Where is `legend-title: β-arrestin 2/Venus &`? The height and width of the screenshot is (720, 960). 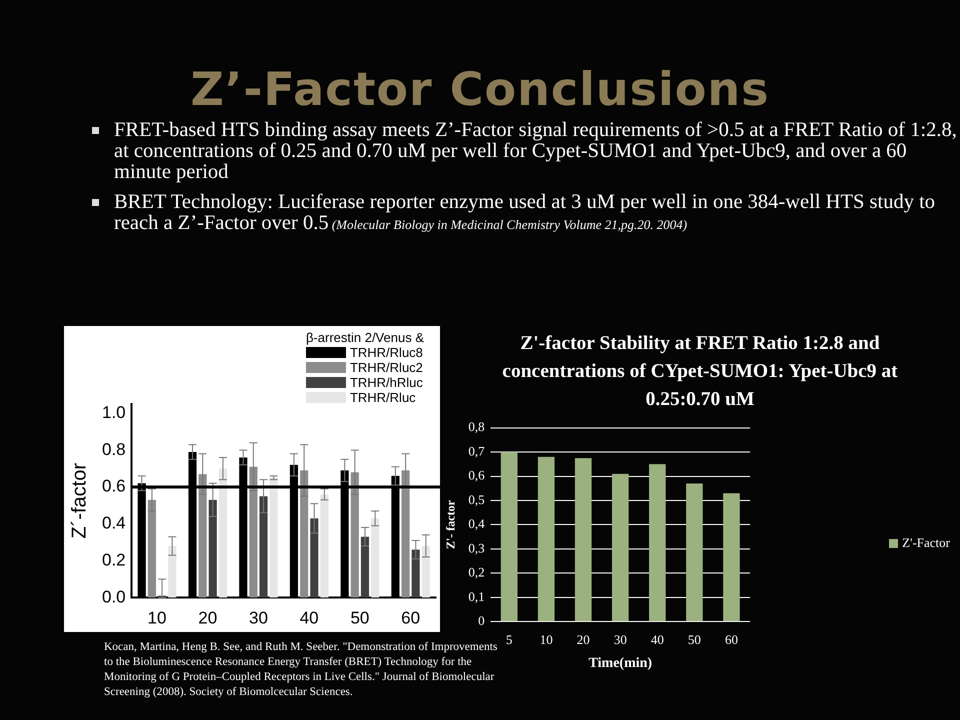 legend-title: β-arrestin 2/Venus & is located at coordinates (365, 337).